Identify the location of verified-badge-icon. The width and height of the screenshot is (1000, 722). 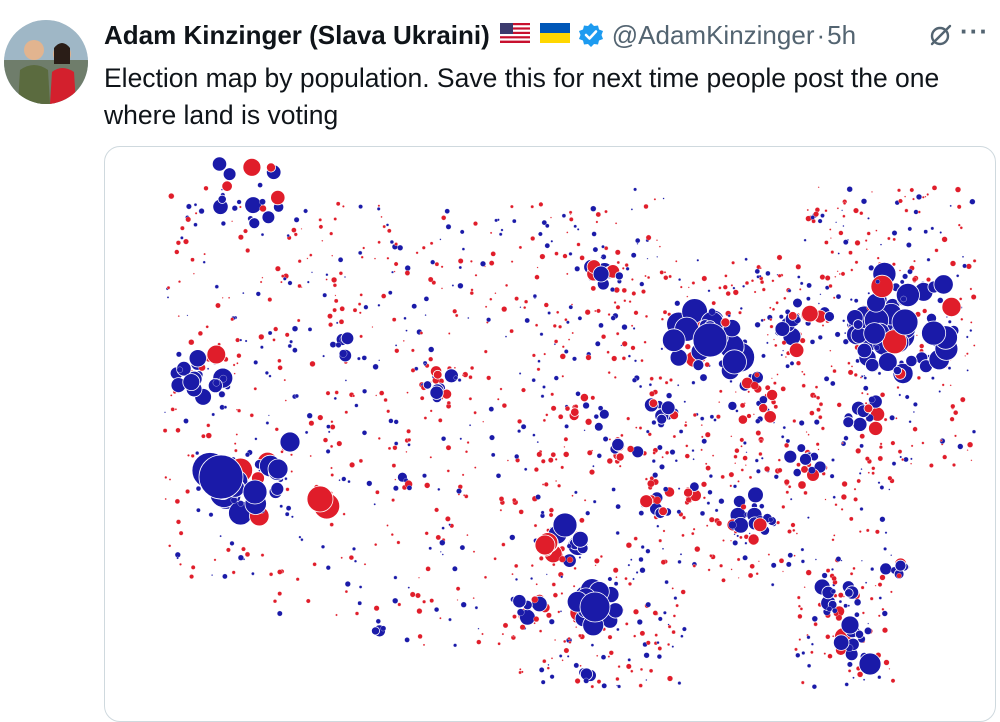
(591, 35).